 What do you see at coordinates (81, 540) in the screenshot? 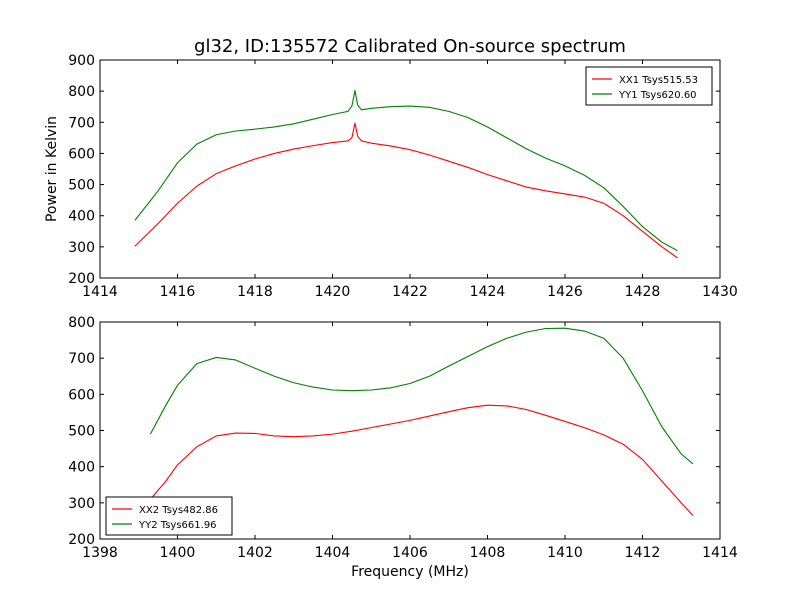
I see `y-tick-label-1-0: 200` at bounding box center [81, 540].